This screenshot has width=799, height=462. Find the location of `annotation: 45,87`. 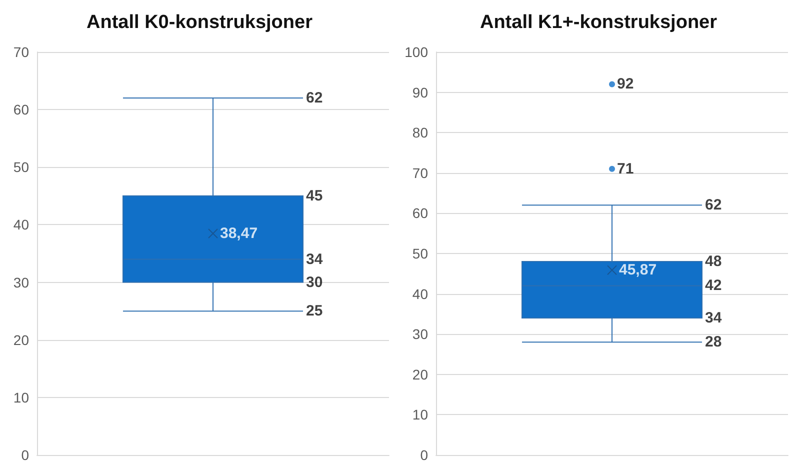

annotation: 45,87 is located at coordinates (638, 270).